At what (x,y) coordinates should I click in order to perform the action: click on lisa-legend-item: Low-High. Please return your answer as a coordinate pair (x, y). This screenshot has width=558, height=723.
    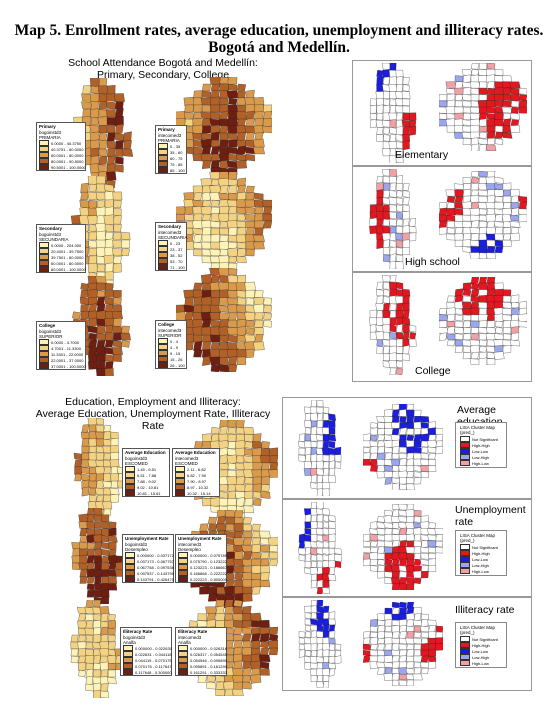
    Looking at the image, I should click on (481, 565).